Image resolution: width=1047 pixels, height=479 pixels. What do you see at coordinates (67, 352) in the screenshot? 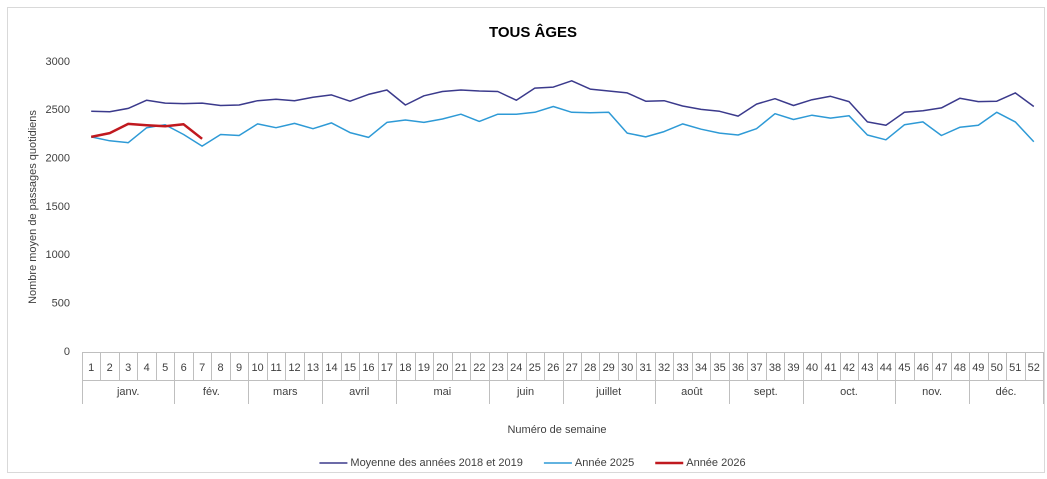
I see `y-tick-label: 0` at bounding box center [67, 352].